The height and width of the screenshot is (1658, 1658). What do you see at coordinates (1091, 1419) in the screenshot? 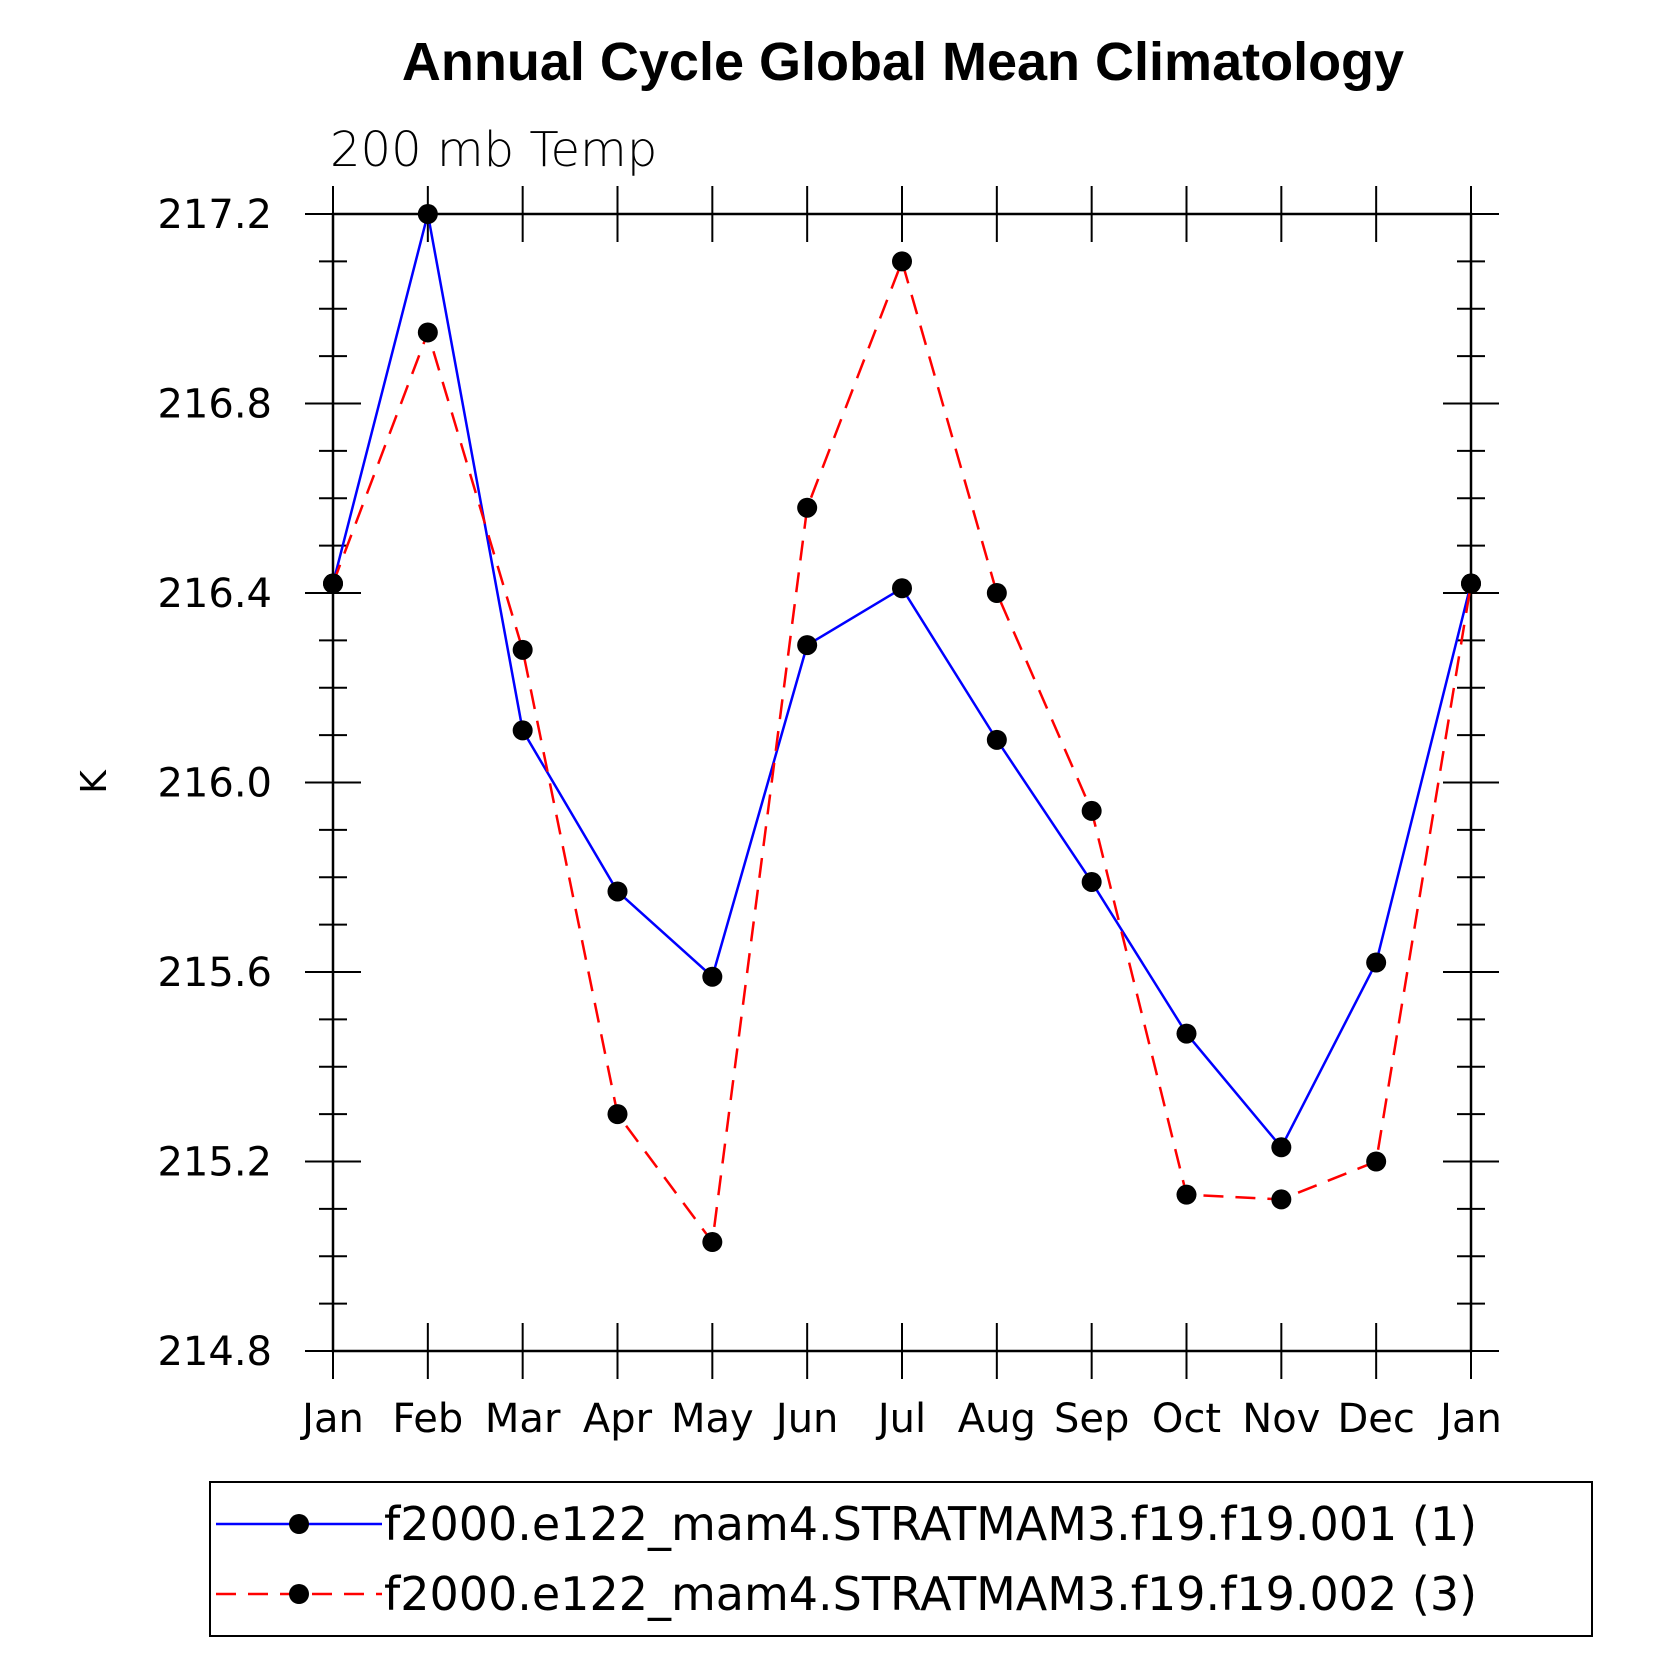
I see `x-tick-label: Sep` at bounding box center [1091, 1419].